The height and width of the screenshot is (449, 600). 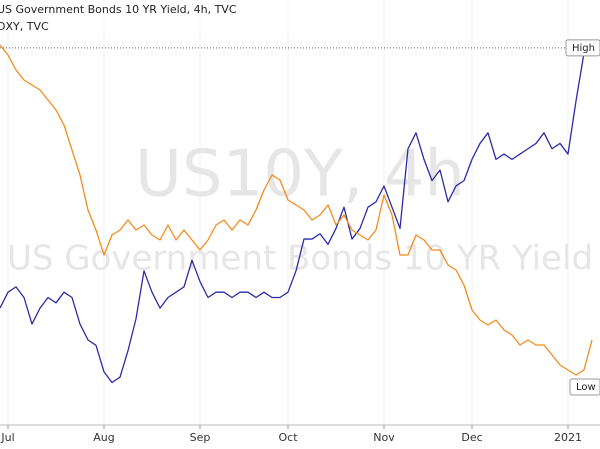 What do you see at coordinates (24, 26) in the screenshot?
I see `series-title: DXY, TVC` at bounding box center [24, 26].